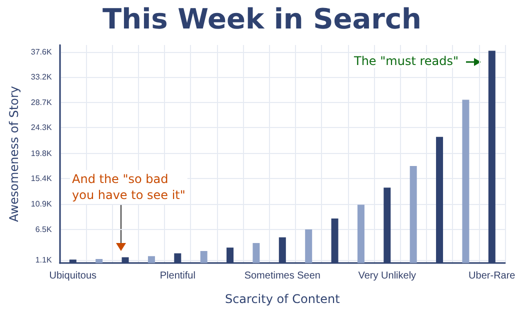 The height and width of the screenshot is (322, 524). Describe the element at coordinates (282, 299) in the screenshot. I see `x-axis-title: Scarcity of Content` at that location.